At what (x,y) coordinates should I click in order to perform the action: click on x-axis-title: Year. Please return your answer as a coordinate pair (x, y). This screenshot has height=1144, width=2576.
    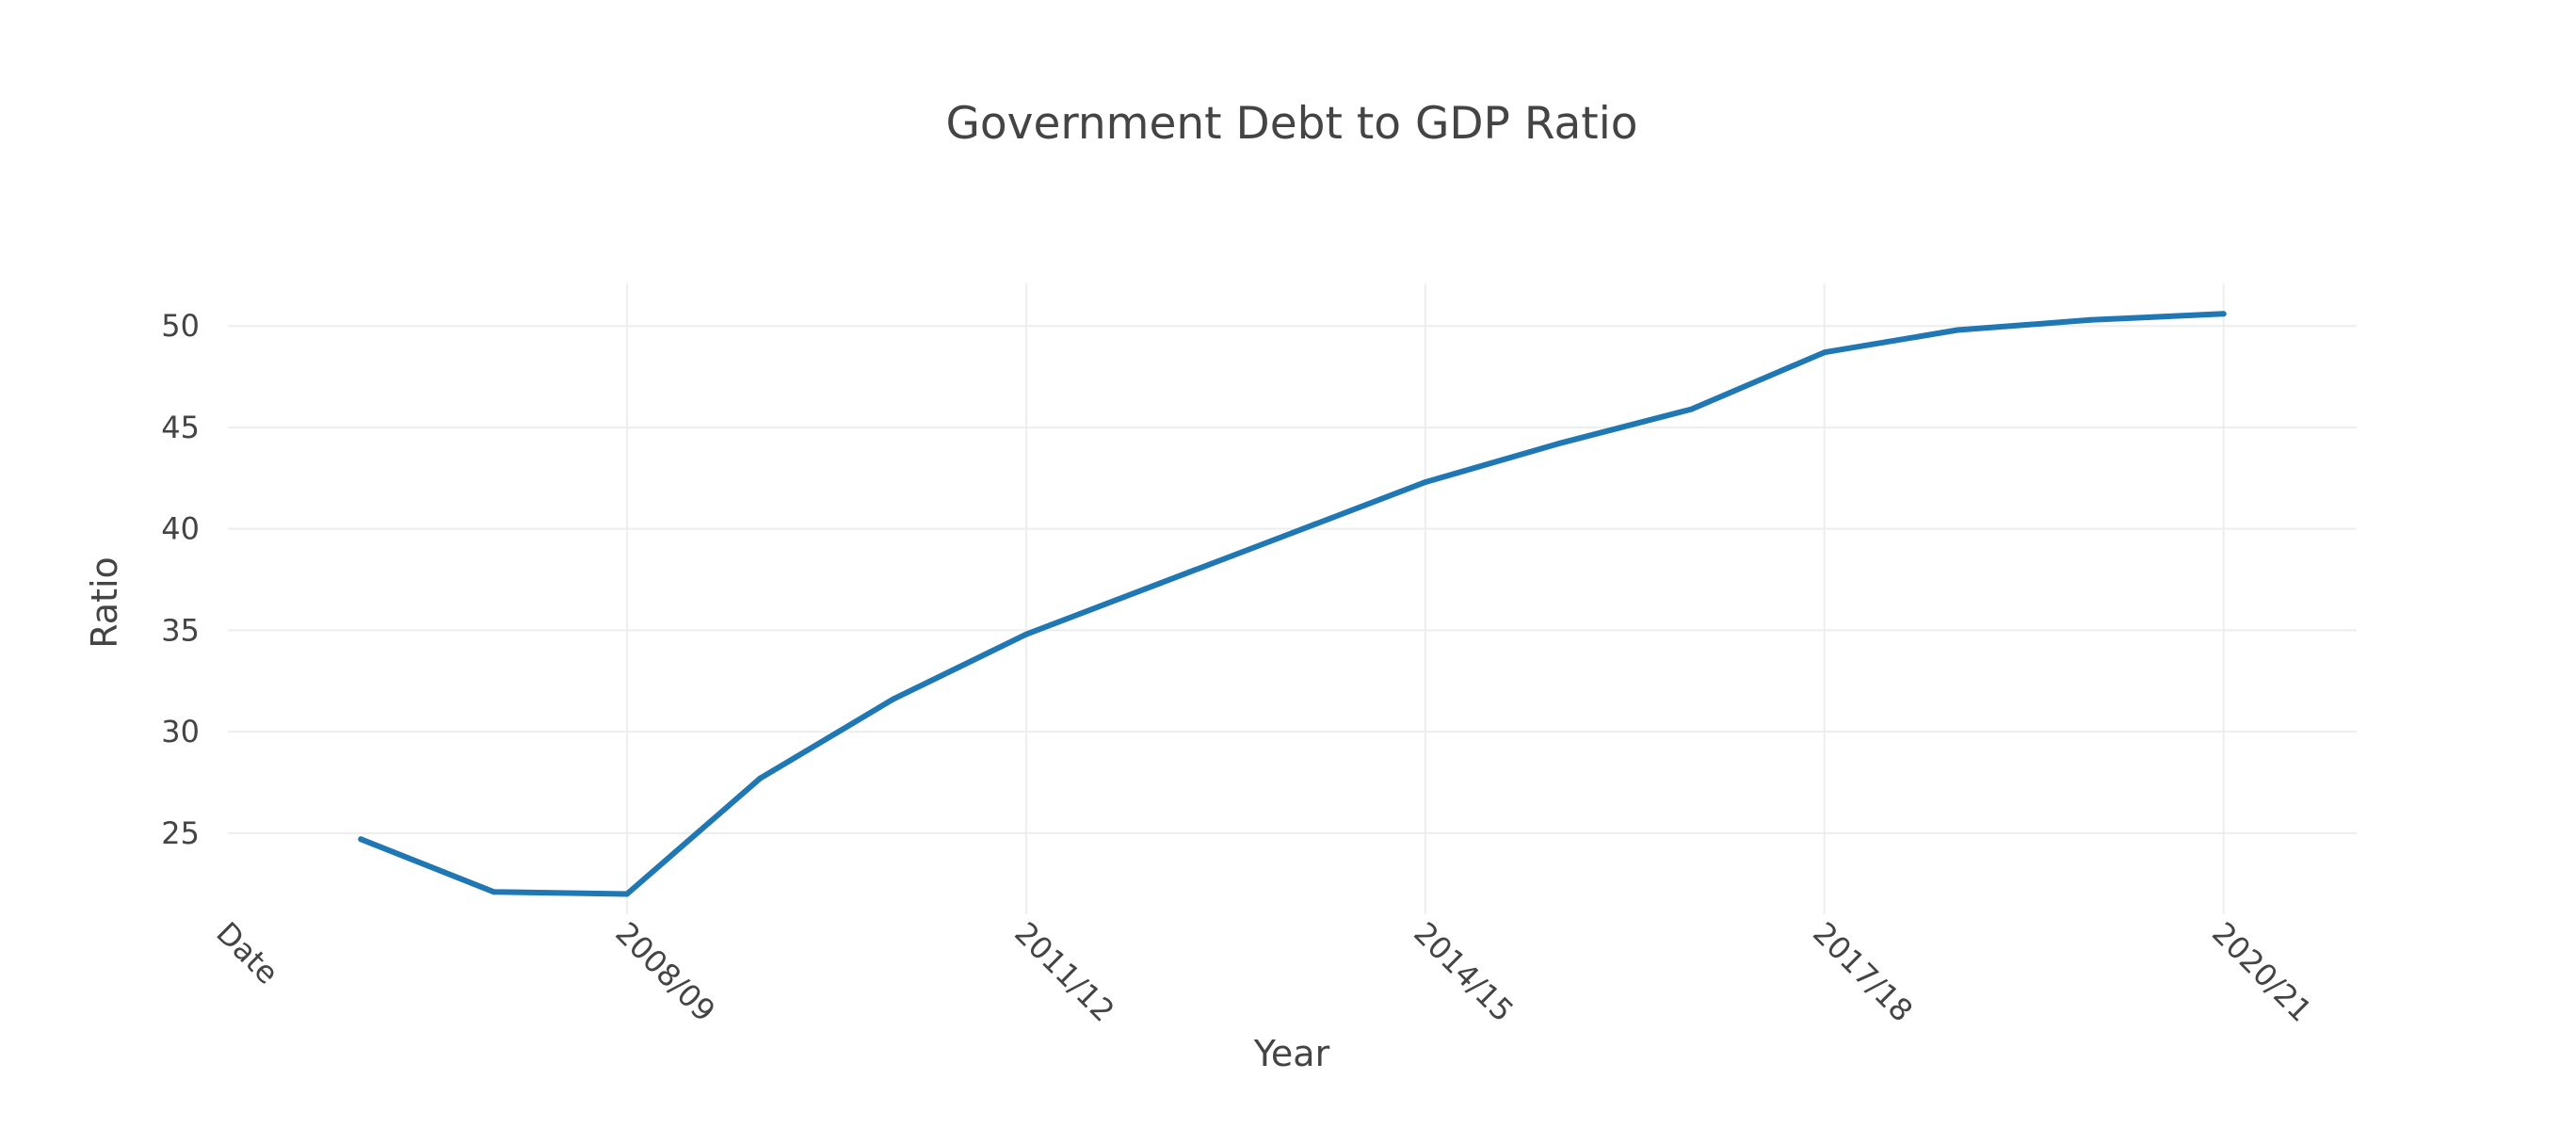
    Looking at the image, I should click on (1291, 1053).